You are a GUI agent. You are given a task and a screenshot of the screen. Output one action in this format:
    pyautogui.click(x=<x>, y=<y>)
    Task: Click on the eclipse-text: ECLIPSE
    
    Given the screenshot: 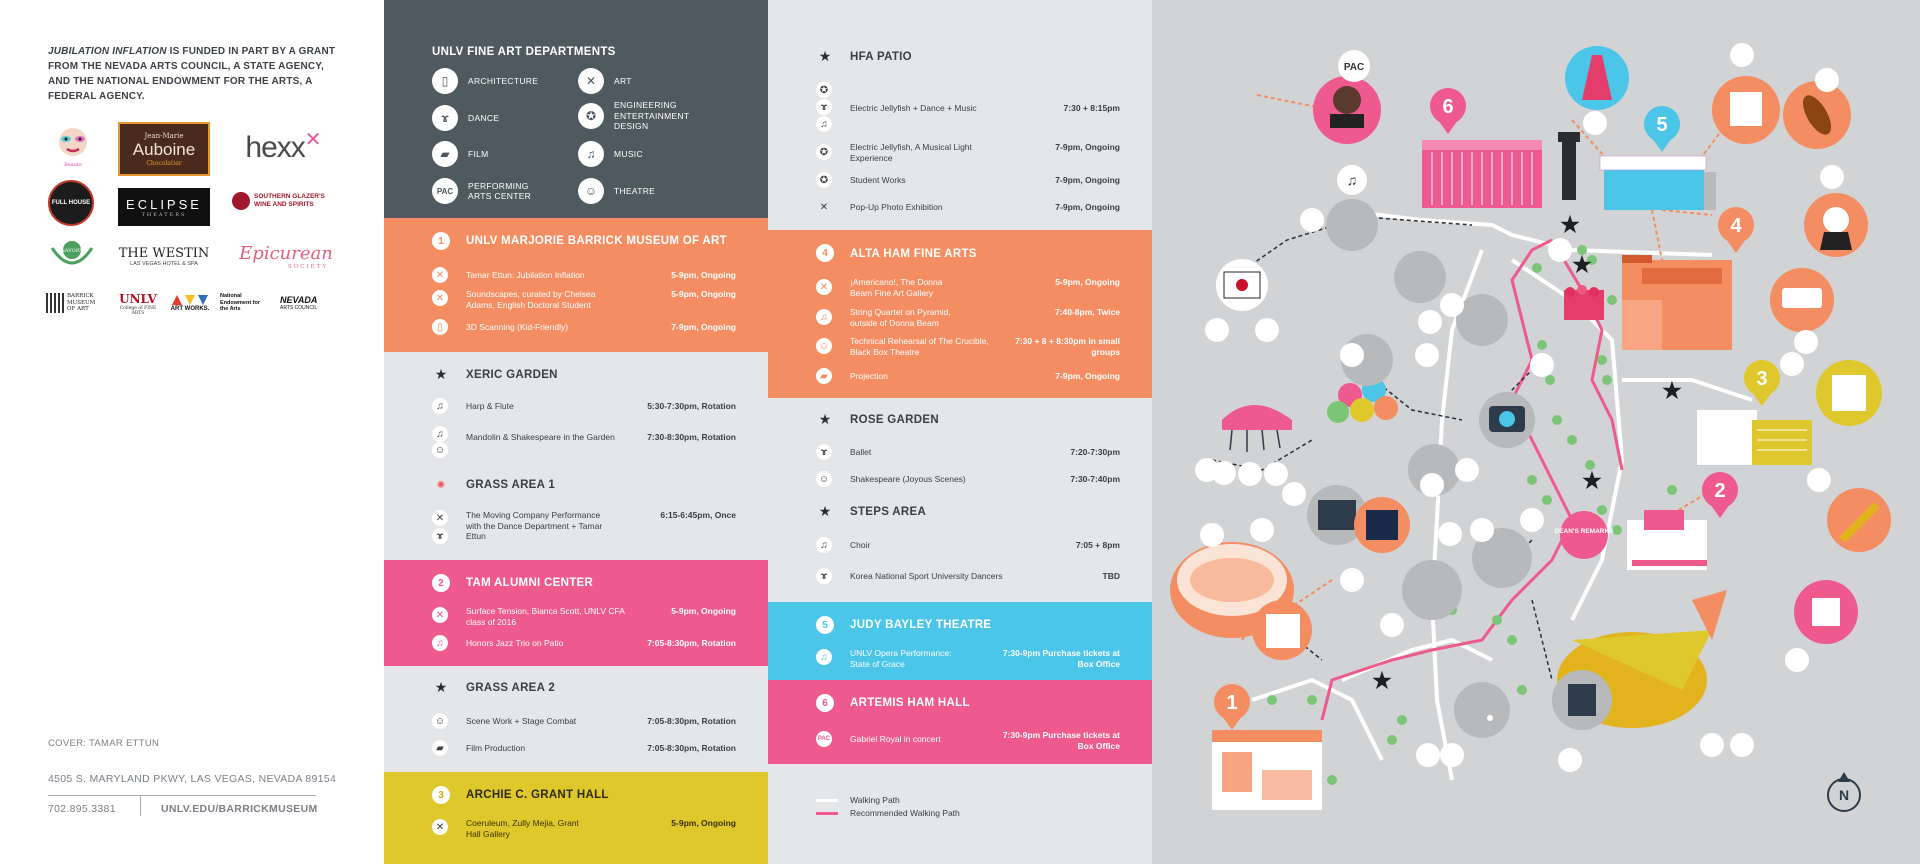 What is the action you would take?
    pyautogui.click(x=164, y=204)
    